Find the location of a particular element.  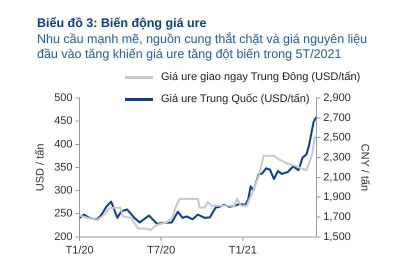

y-tick-label: 500 is located at coordinates (63, 98).